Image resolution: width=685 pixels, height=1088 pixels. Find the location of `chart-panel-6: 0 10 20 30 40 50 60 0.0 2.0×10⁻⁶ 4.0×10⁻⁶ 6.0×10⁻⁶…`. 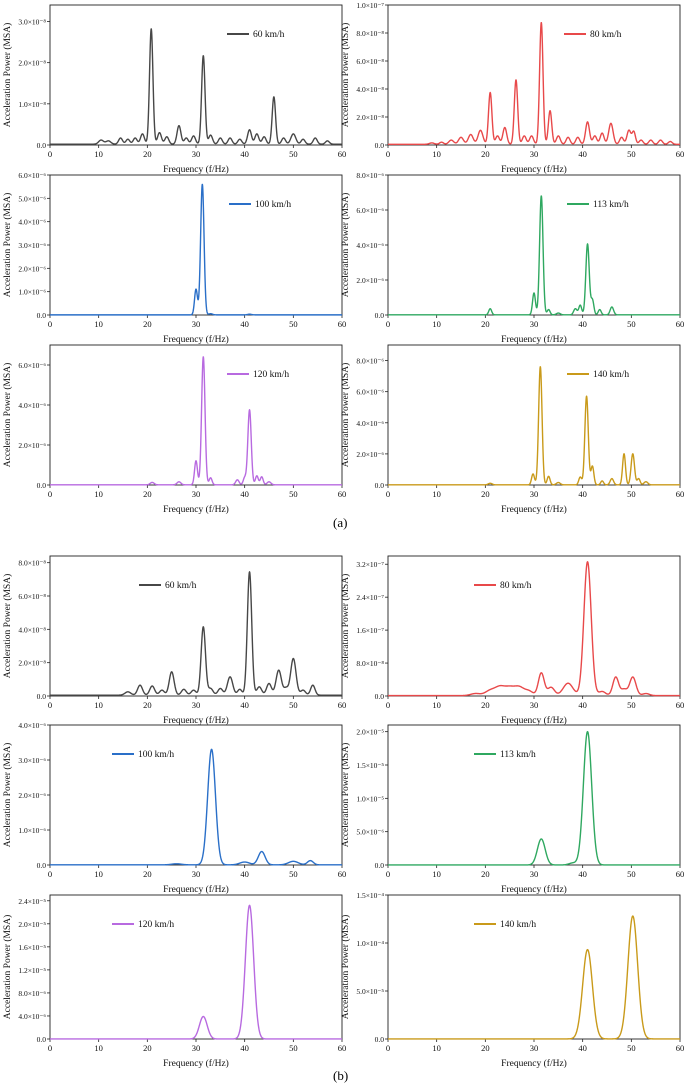

chart-panel-6: 0 10 20 30 40 50 60 0.0 2.0×10⁻⁶ 4.0×10⁻⁶ 6.0×10⁻⁶… is located at coordinates (512, 429).